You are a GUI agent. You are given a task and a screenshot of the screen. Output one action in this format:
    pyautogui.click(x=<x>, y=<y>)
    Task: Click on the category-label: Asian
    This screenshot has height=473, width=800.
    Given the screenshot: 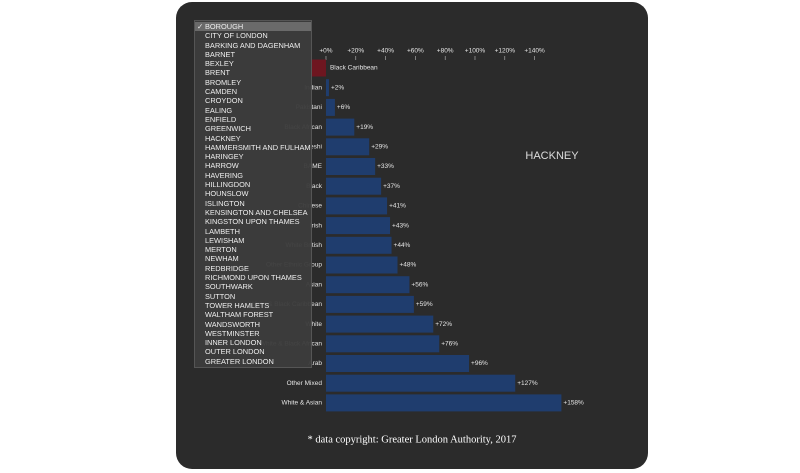 What is the action you would take?
    pyautogui.click(x=314, y=284)
    